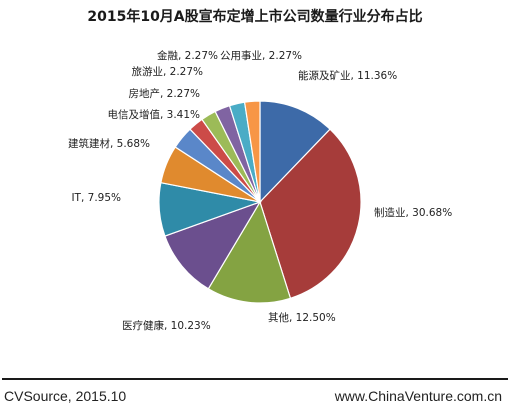  What do you see at coordinates (153, 114) in the screenshot?
I see `slice-label-6: 电信及增值, 3.41%` at bounding box center [153, 114].